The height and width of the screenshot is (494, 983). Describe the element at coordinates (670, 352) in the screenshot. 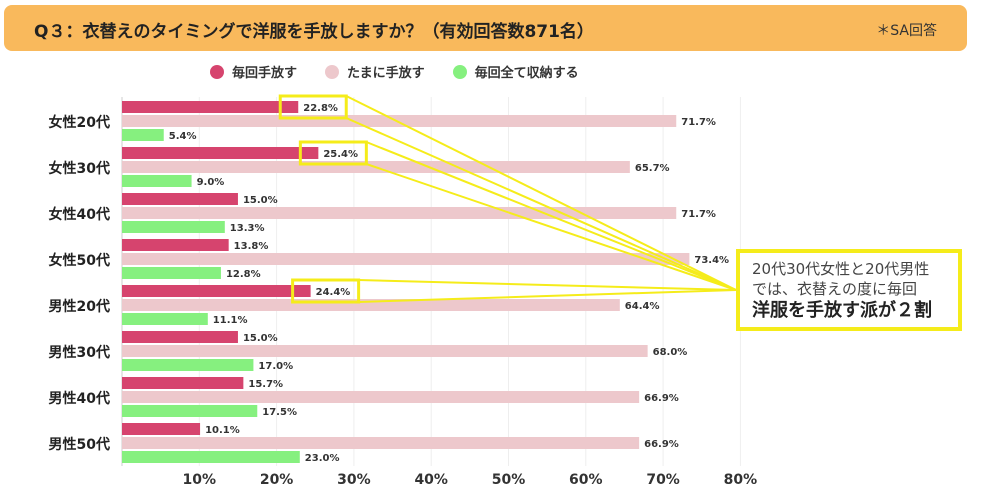

I see `data-label: 68.0%` at that location.